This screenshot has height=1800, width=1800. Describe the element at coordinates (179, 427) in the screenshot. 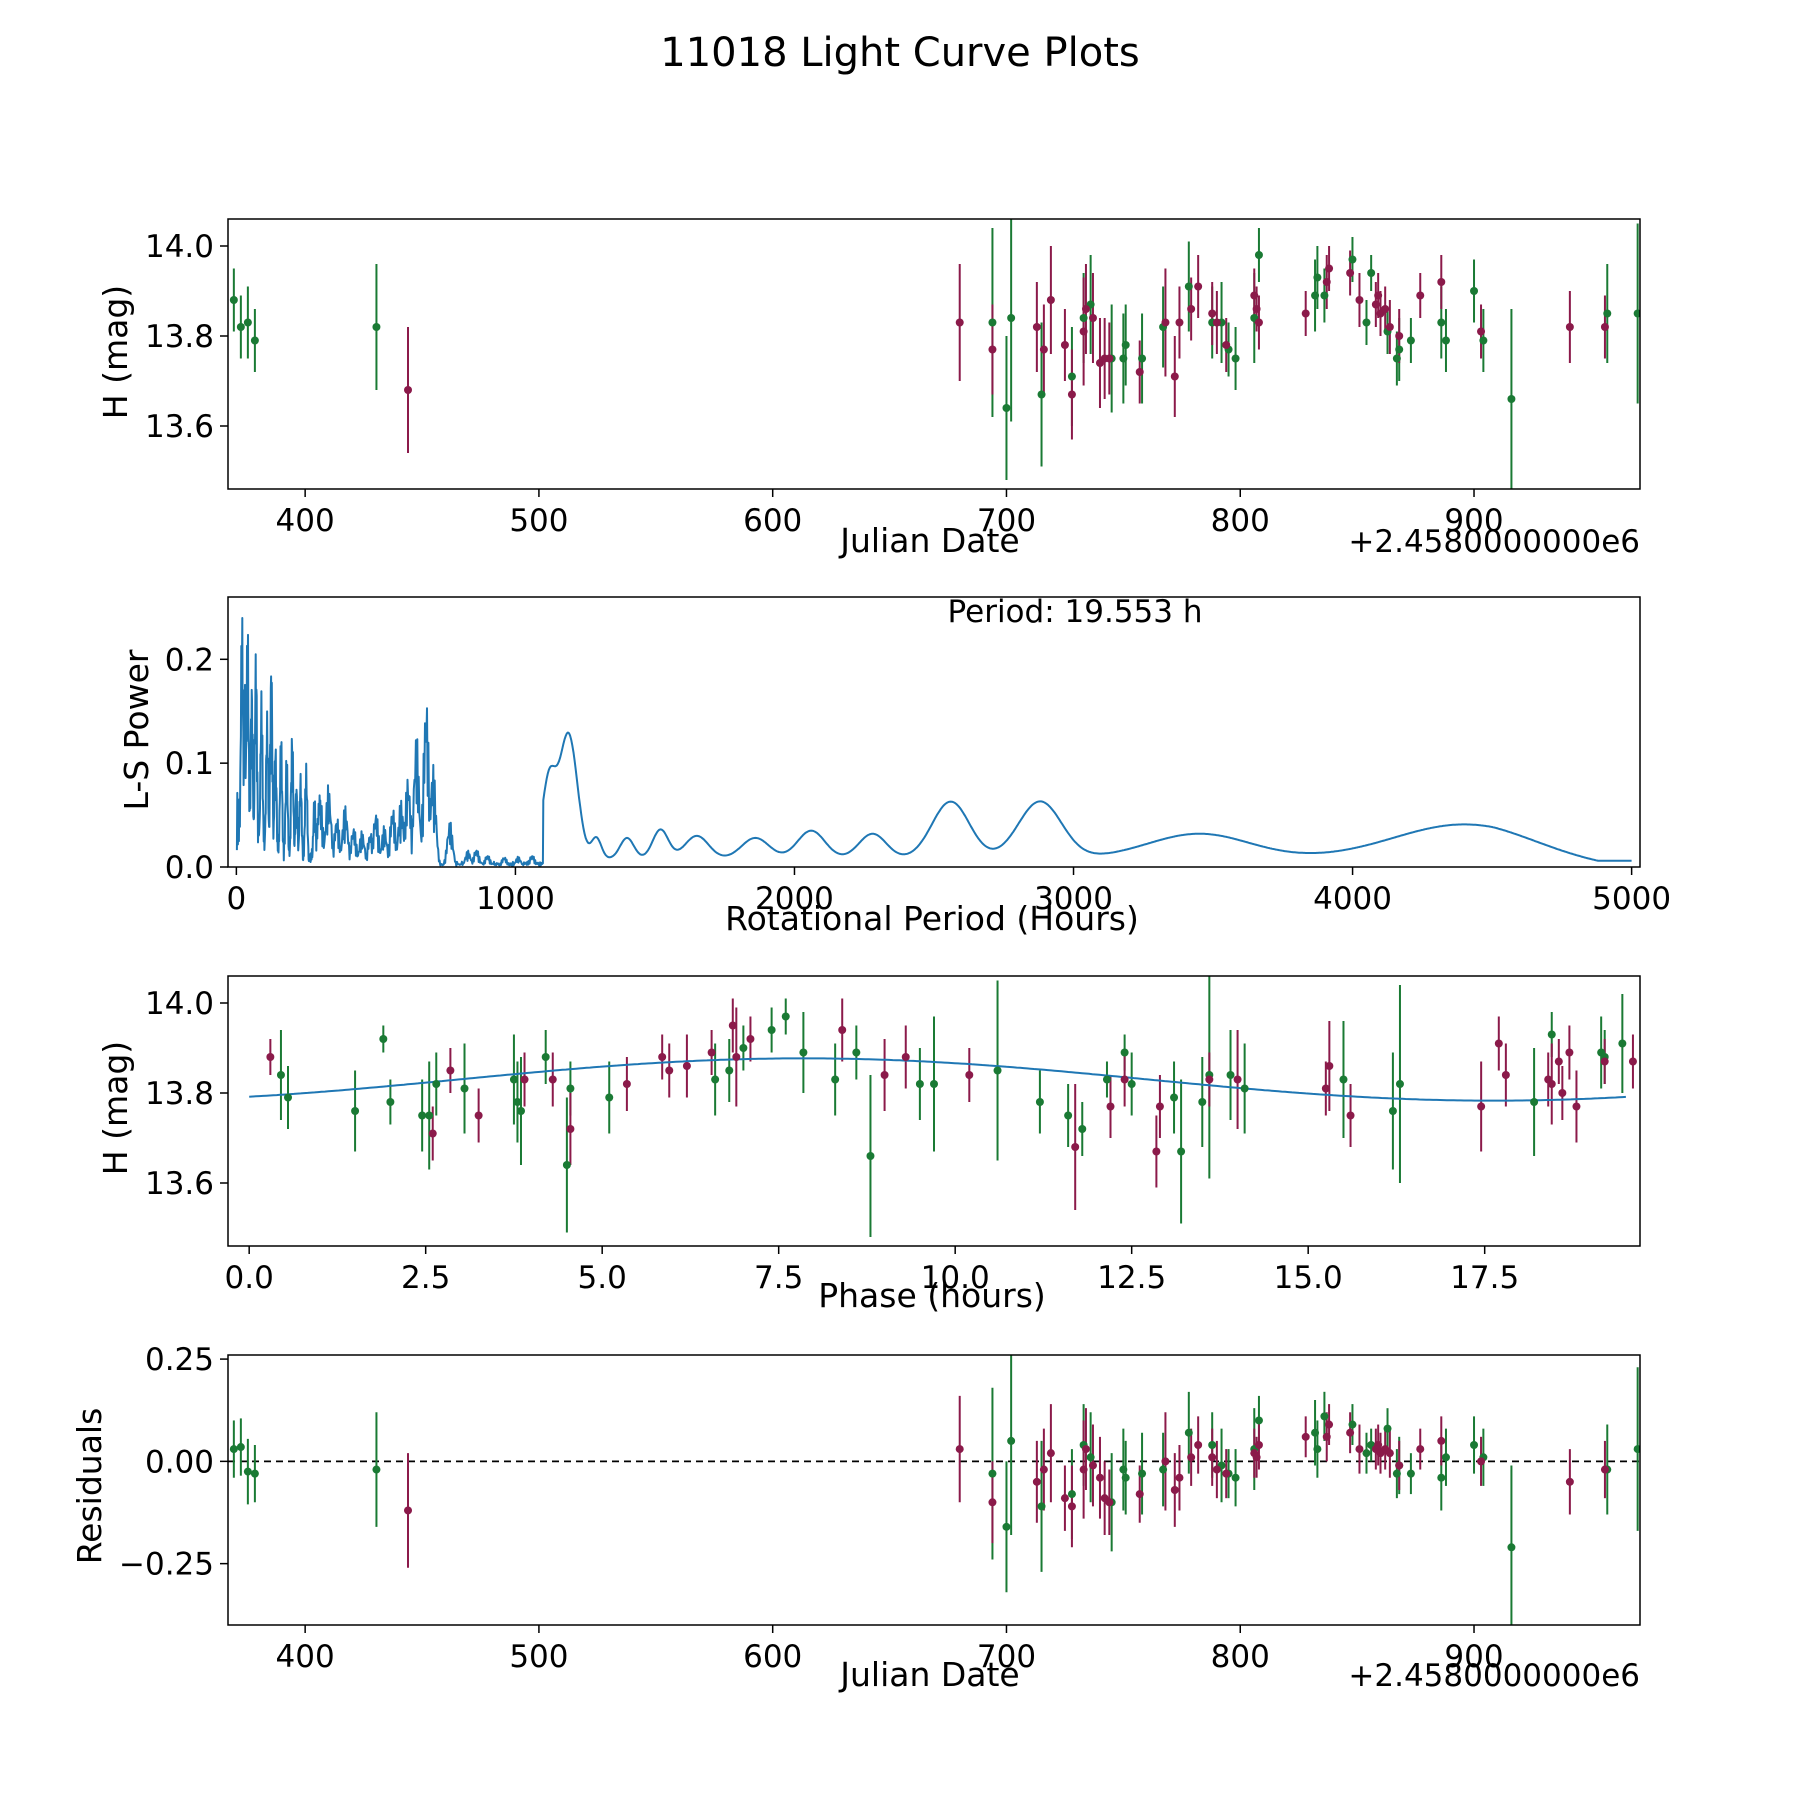

I see `lightcurve-ytick-label: 13.6` at that location.